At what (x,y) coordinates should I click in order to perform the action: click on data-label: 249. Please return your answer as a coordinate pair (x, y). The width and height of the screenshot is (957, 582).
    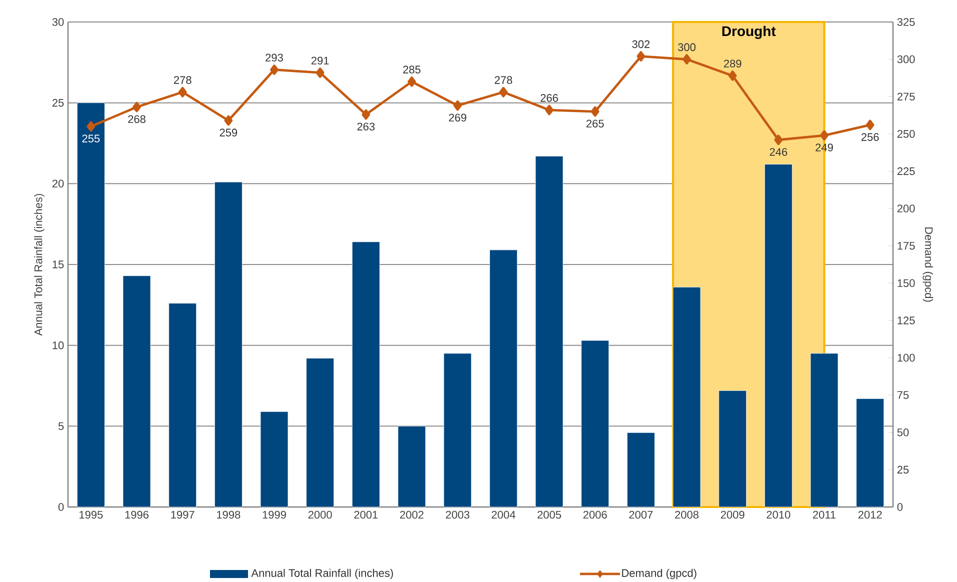
    Looking at the image, I should click on (824, 148).